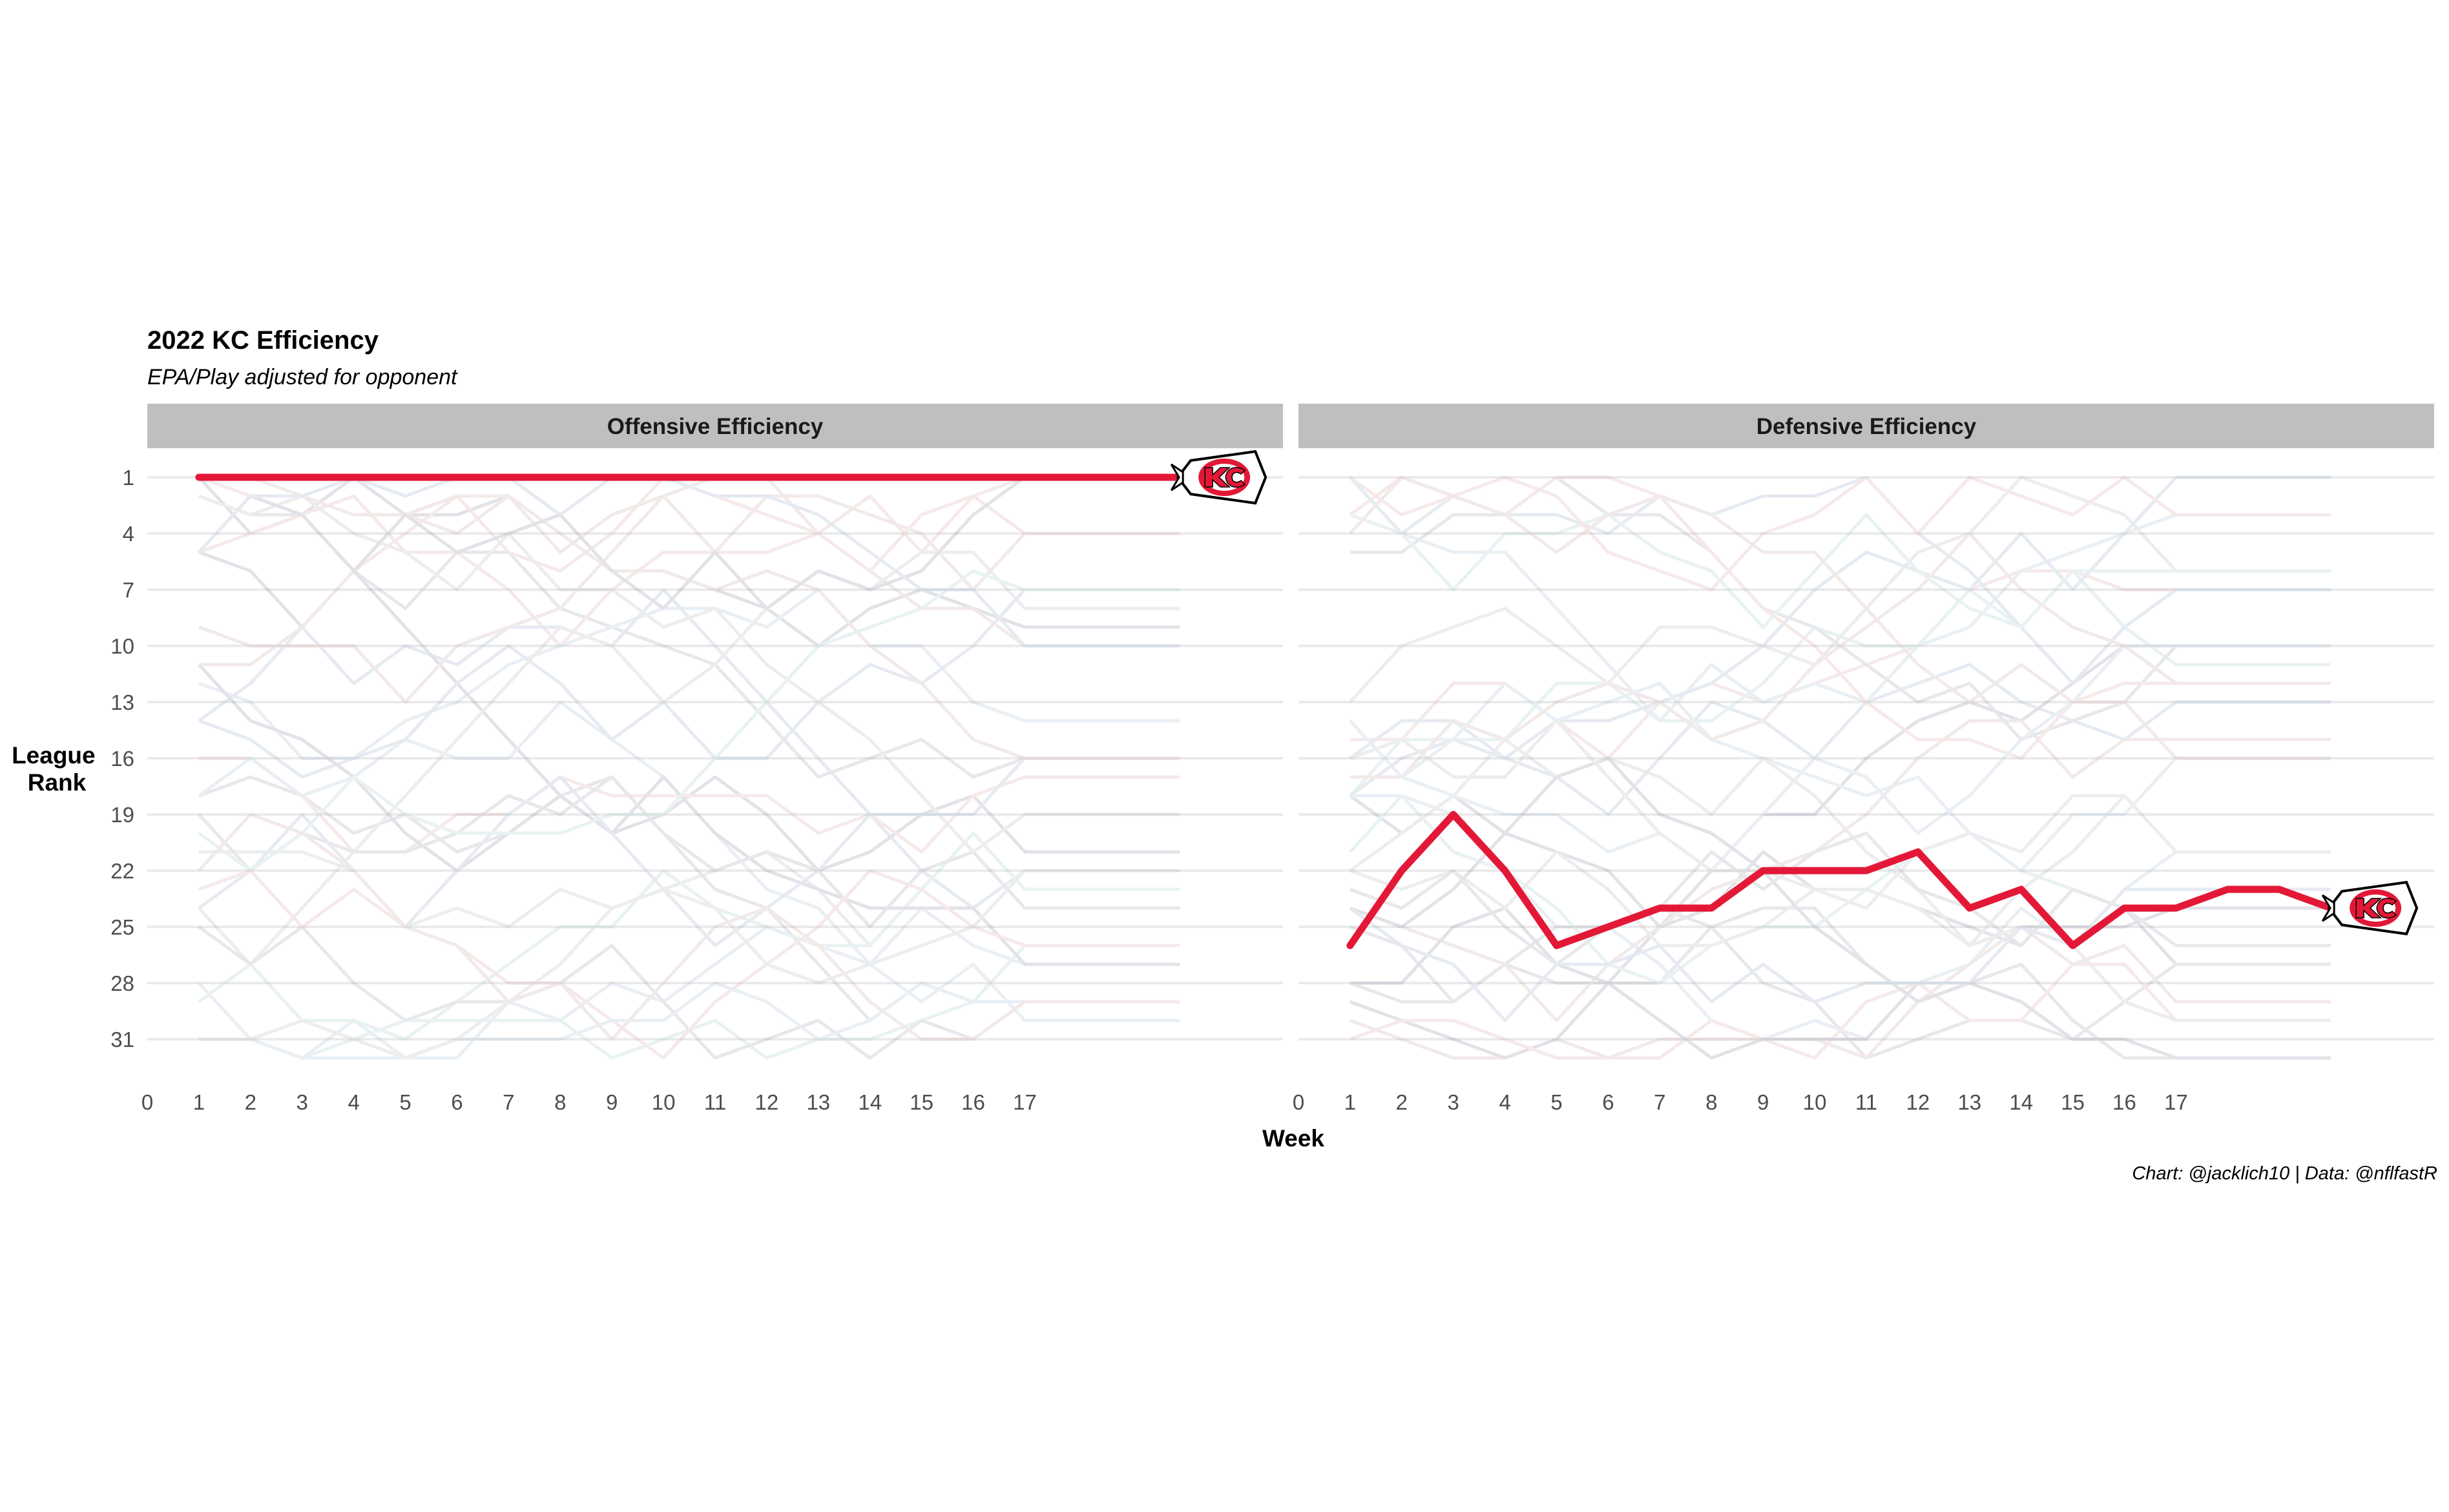 The image size is (2449, 1512). What do you see at coordinates (1218, 477) in the screenshot?
I see `chiefs-logo-icon` at bounding box center [1218, 477].